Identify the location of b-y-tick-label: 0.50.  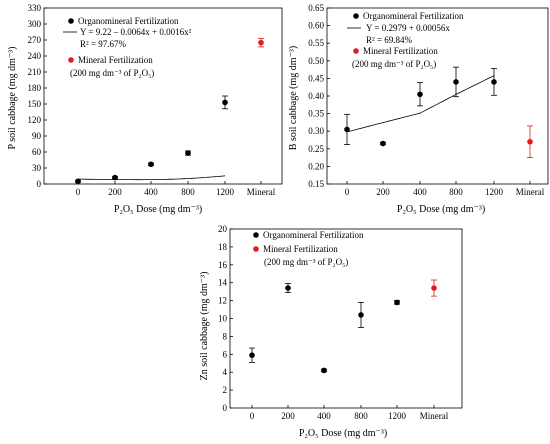
(316, 61).